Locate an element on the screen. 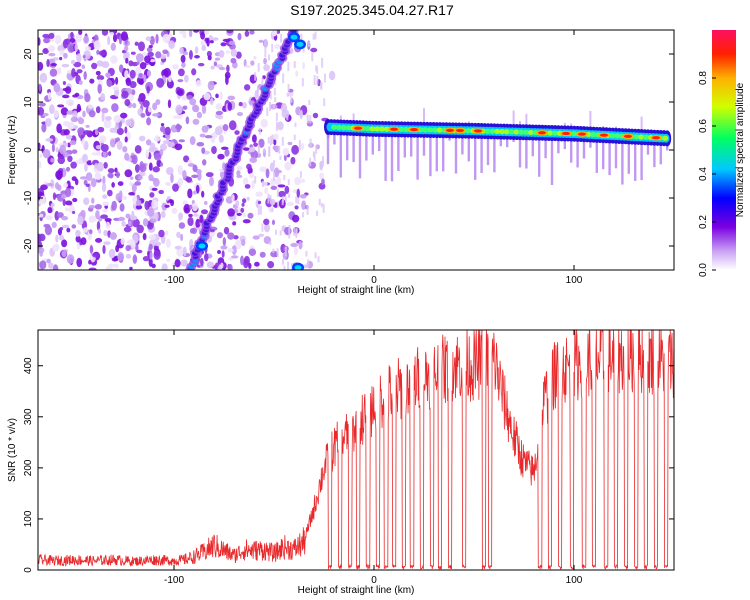 The width and height of the screenshot is (750, 600). heatmap-x-tick-label: 100 is located at coordinates (574, 280).